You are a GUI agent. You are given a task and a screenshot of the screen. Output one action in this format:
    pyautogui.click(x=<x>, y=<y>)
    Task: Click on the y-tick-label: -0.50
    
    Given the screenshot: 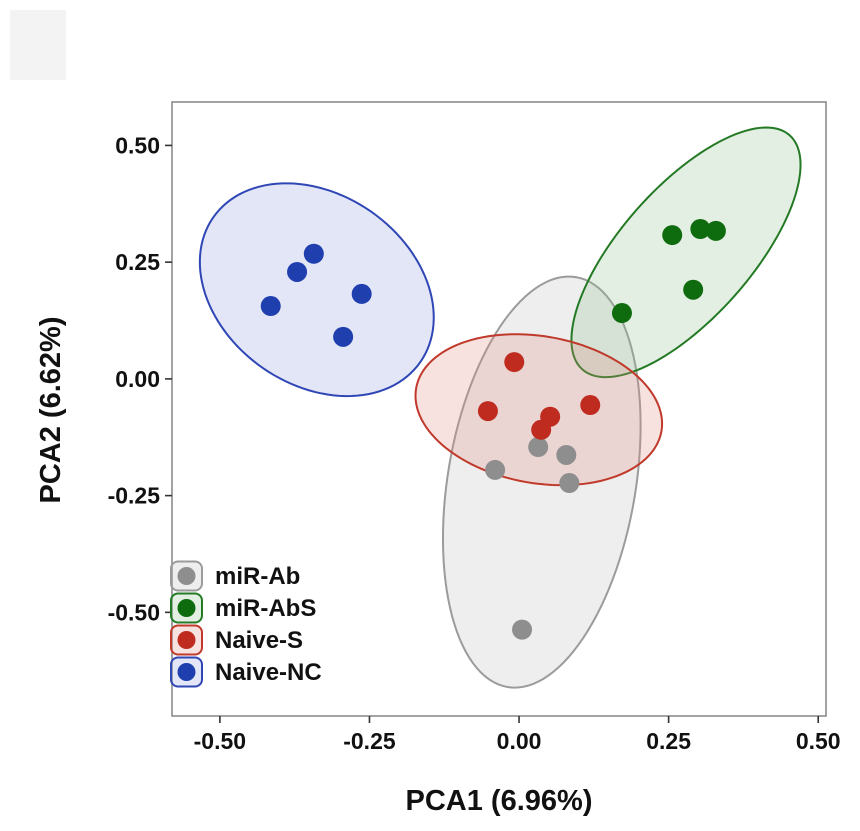 What is the action you would take?
    pyautogui.click(x=134, y=612)
    